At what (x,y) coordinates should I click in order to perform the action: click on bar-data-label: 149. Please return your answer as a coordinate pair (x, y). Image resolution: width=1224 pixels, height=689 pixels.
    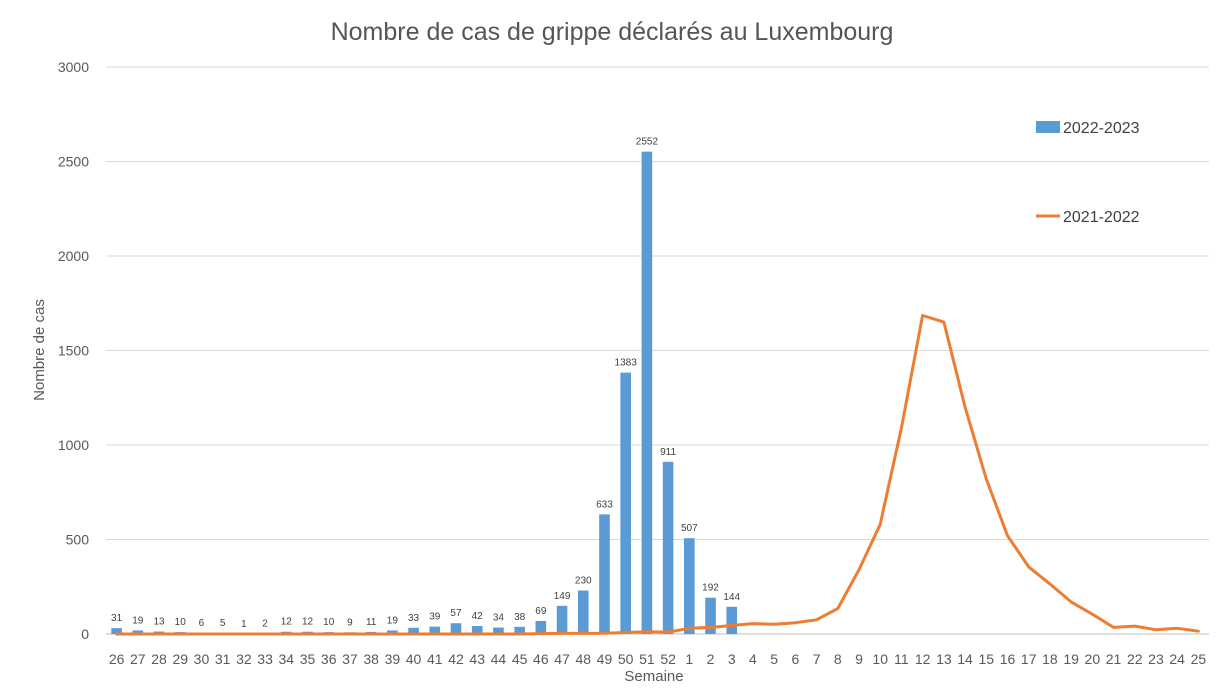
    Looking at the image, I should click on (562, 596).